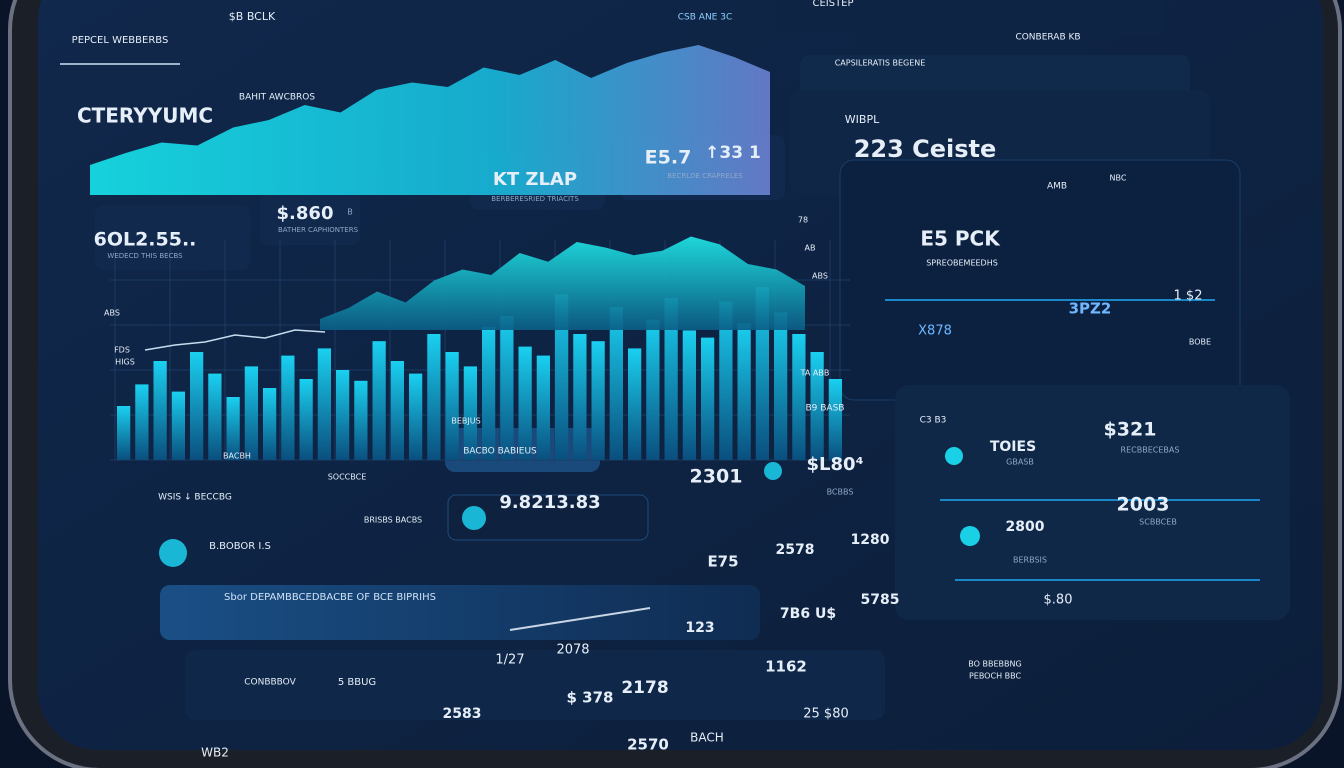  I want to click on note: BO BBEBBNG, so click(994, 664).